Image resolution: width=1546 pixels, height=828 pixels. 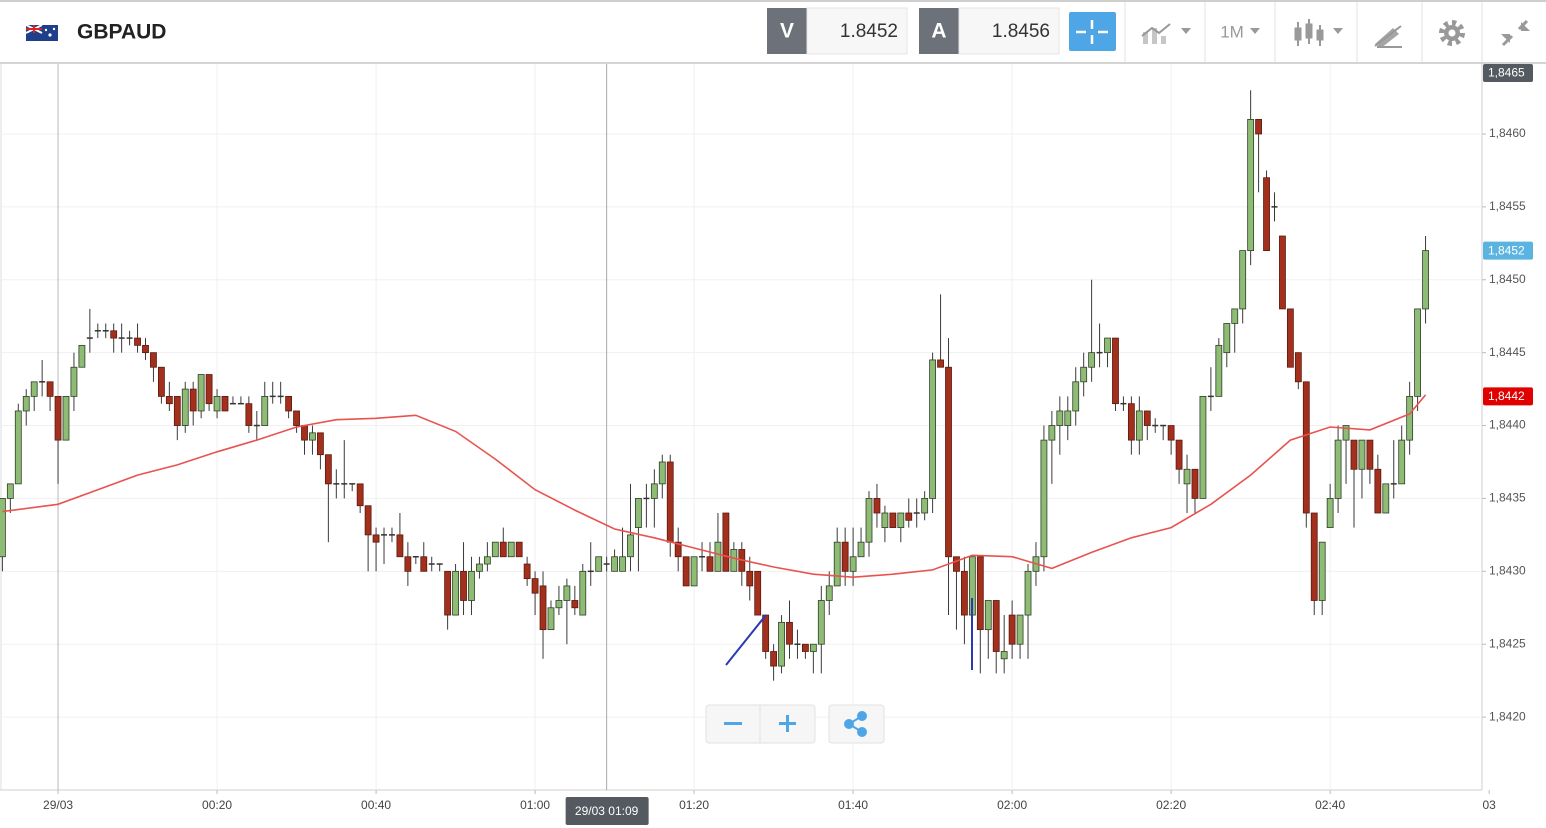 I want to click on zoom-out-button, so click(x=733, y=723).